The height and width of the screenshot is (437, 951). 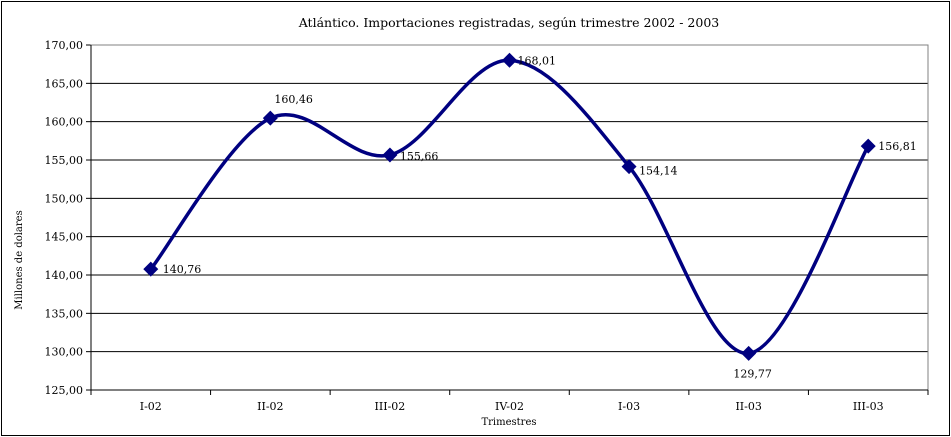 What do you see at coordinates (64, 390) in the screenshot?
I see `y-tick-label: 125,00` at bounding box center [64, 390].